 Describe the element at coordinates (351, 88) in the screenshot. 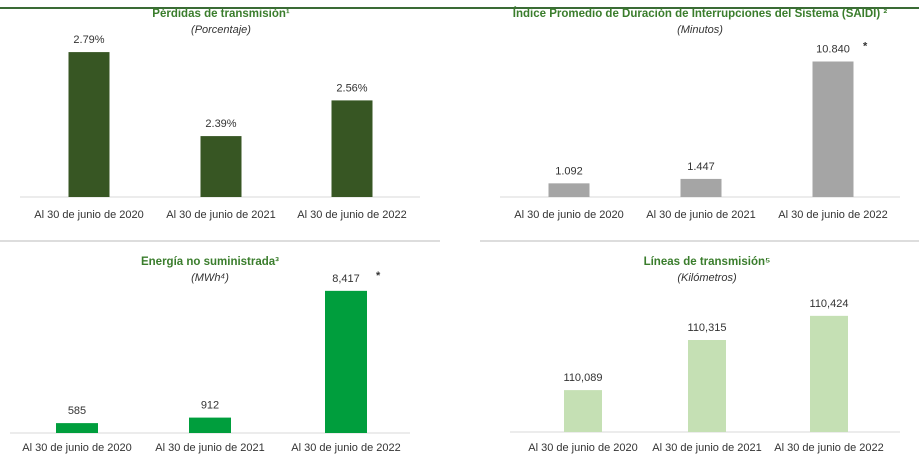

I see `value-label: 2.56%` at that location.